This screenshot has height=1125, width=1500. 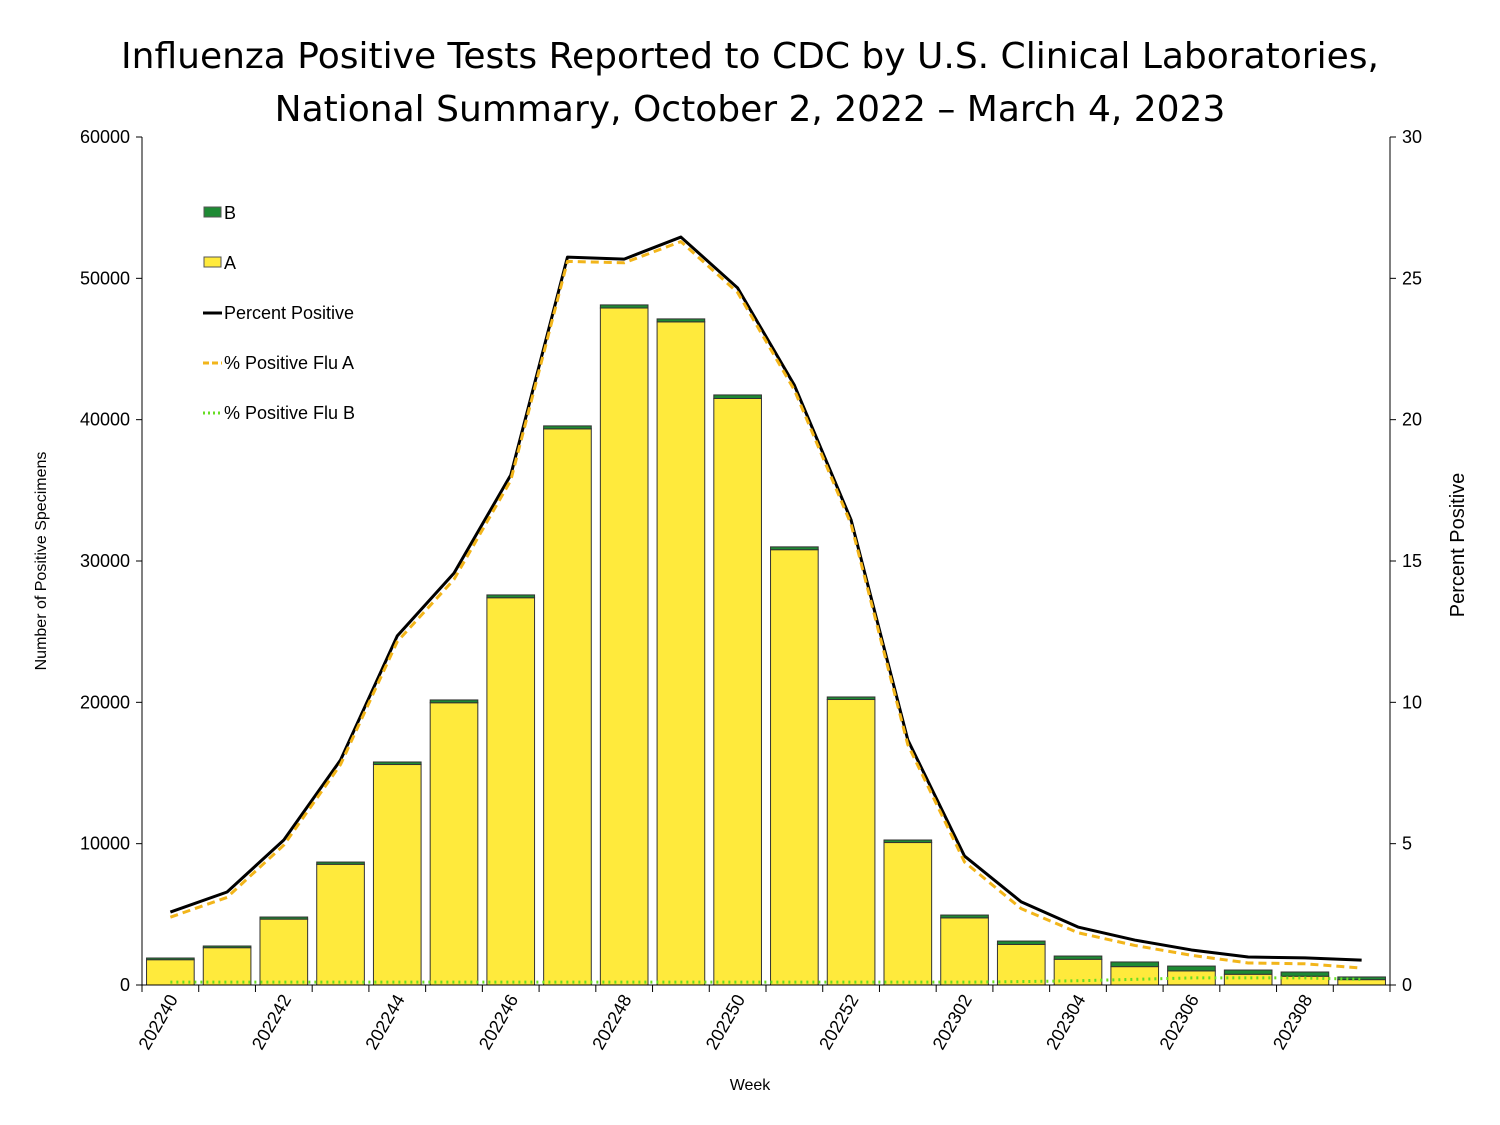 I want to click on x-tick-label: 202250, so click(x=725, y=1022).